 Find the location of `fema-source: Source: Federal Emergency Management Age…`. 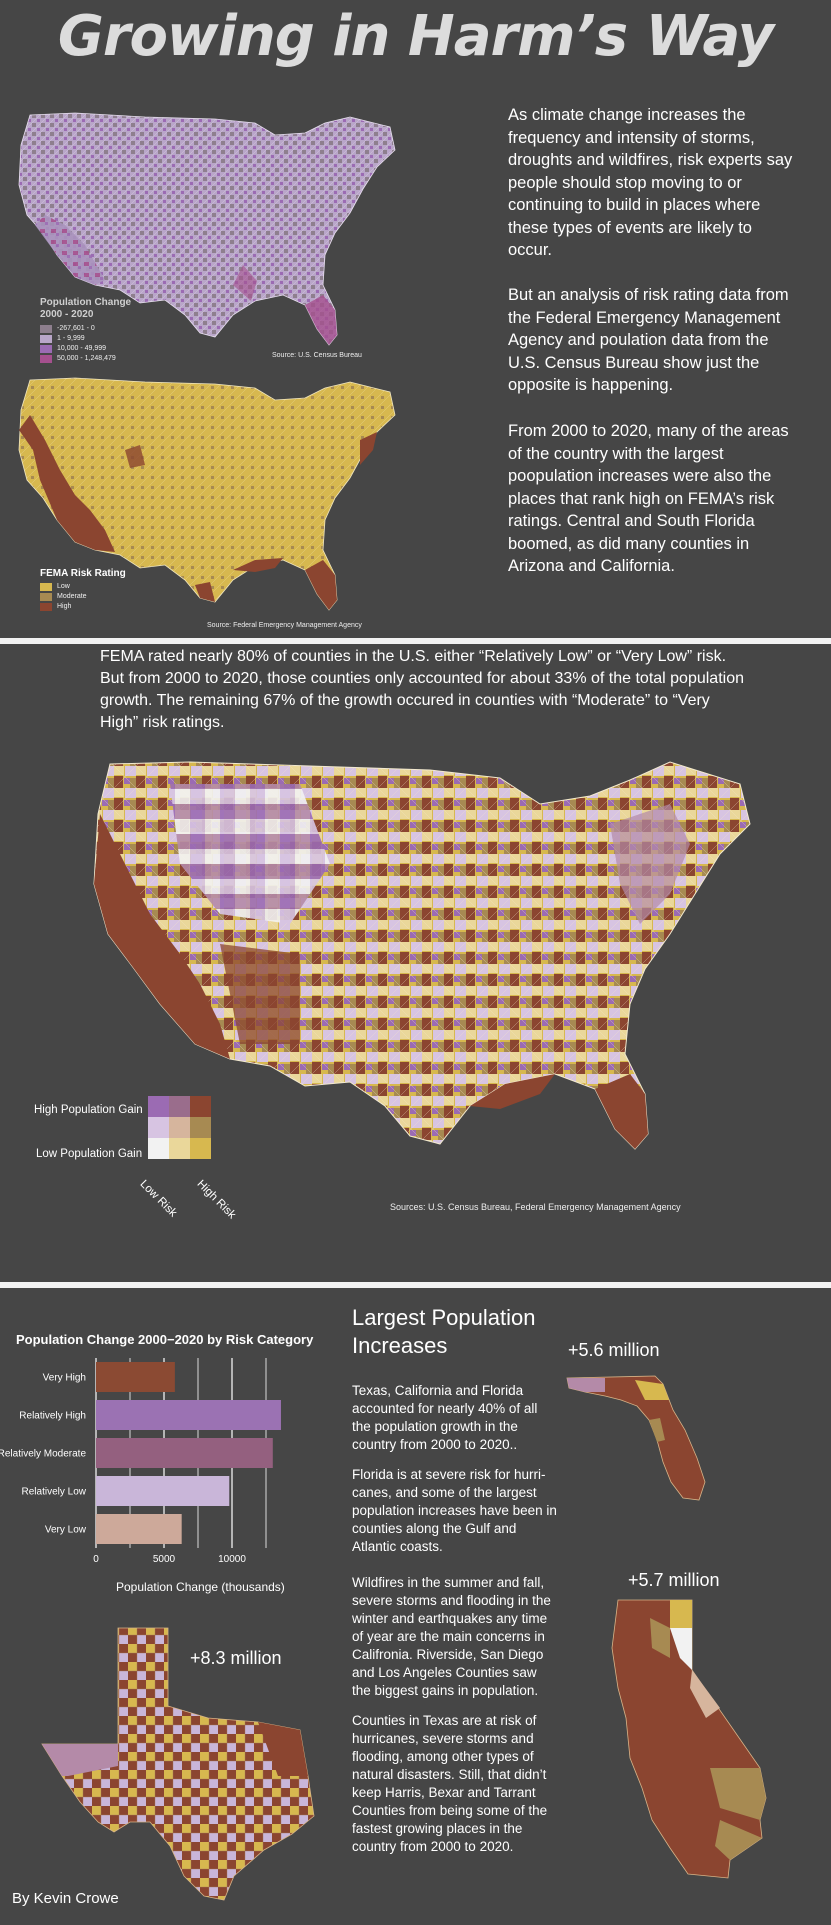

fema-source: Source: Federal Emergency Management Age… is located at coordinates (284, 625).